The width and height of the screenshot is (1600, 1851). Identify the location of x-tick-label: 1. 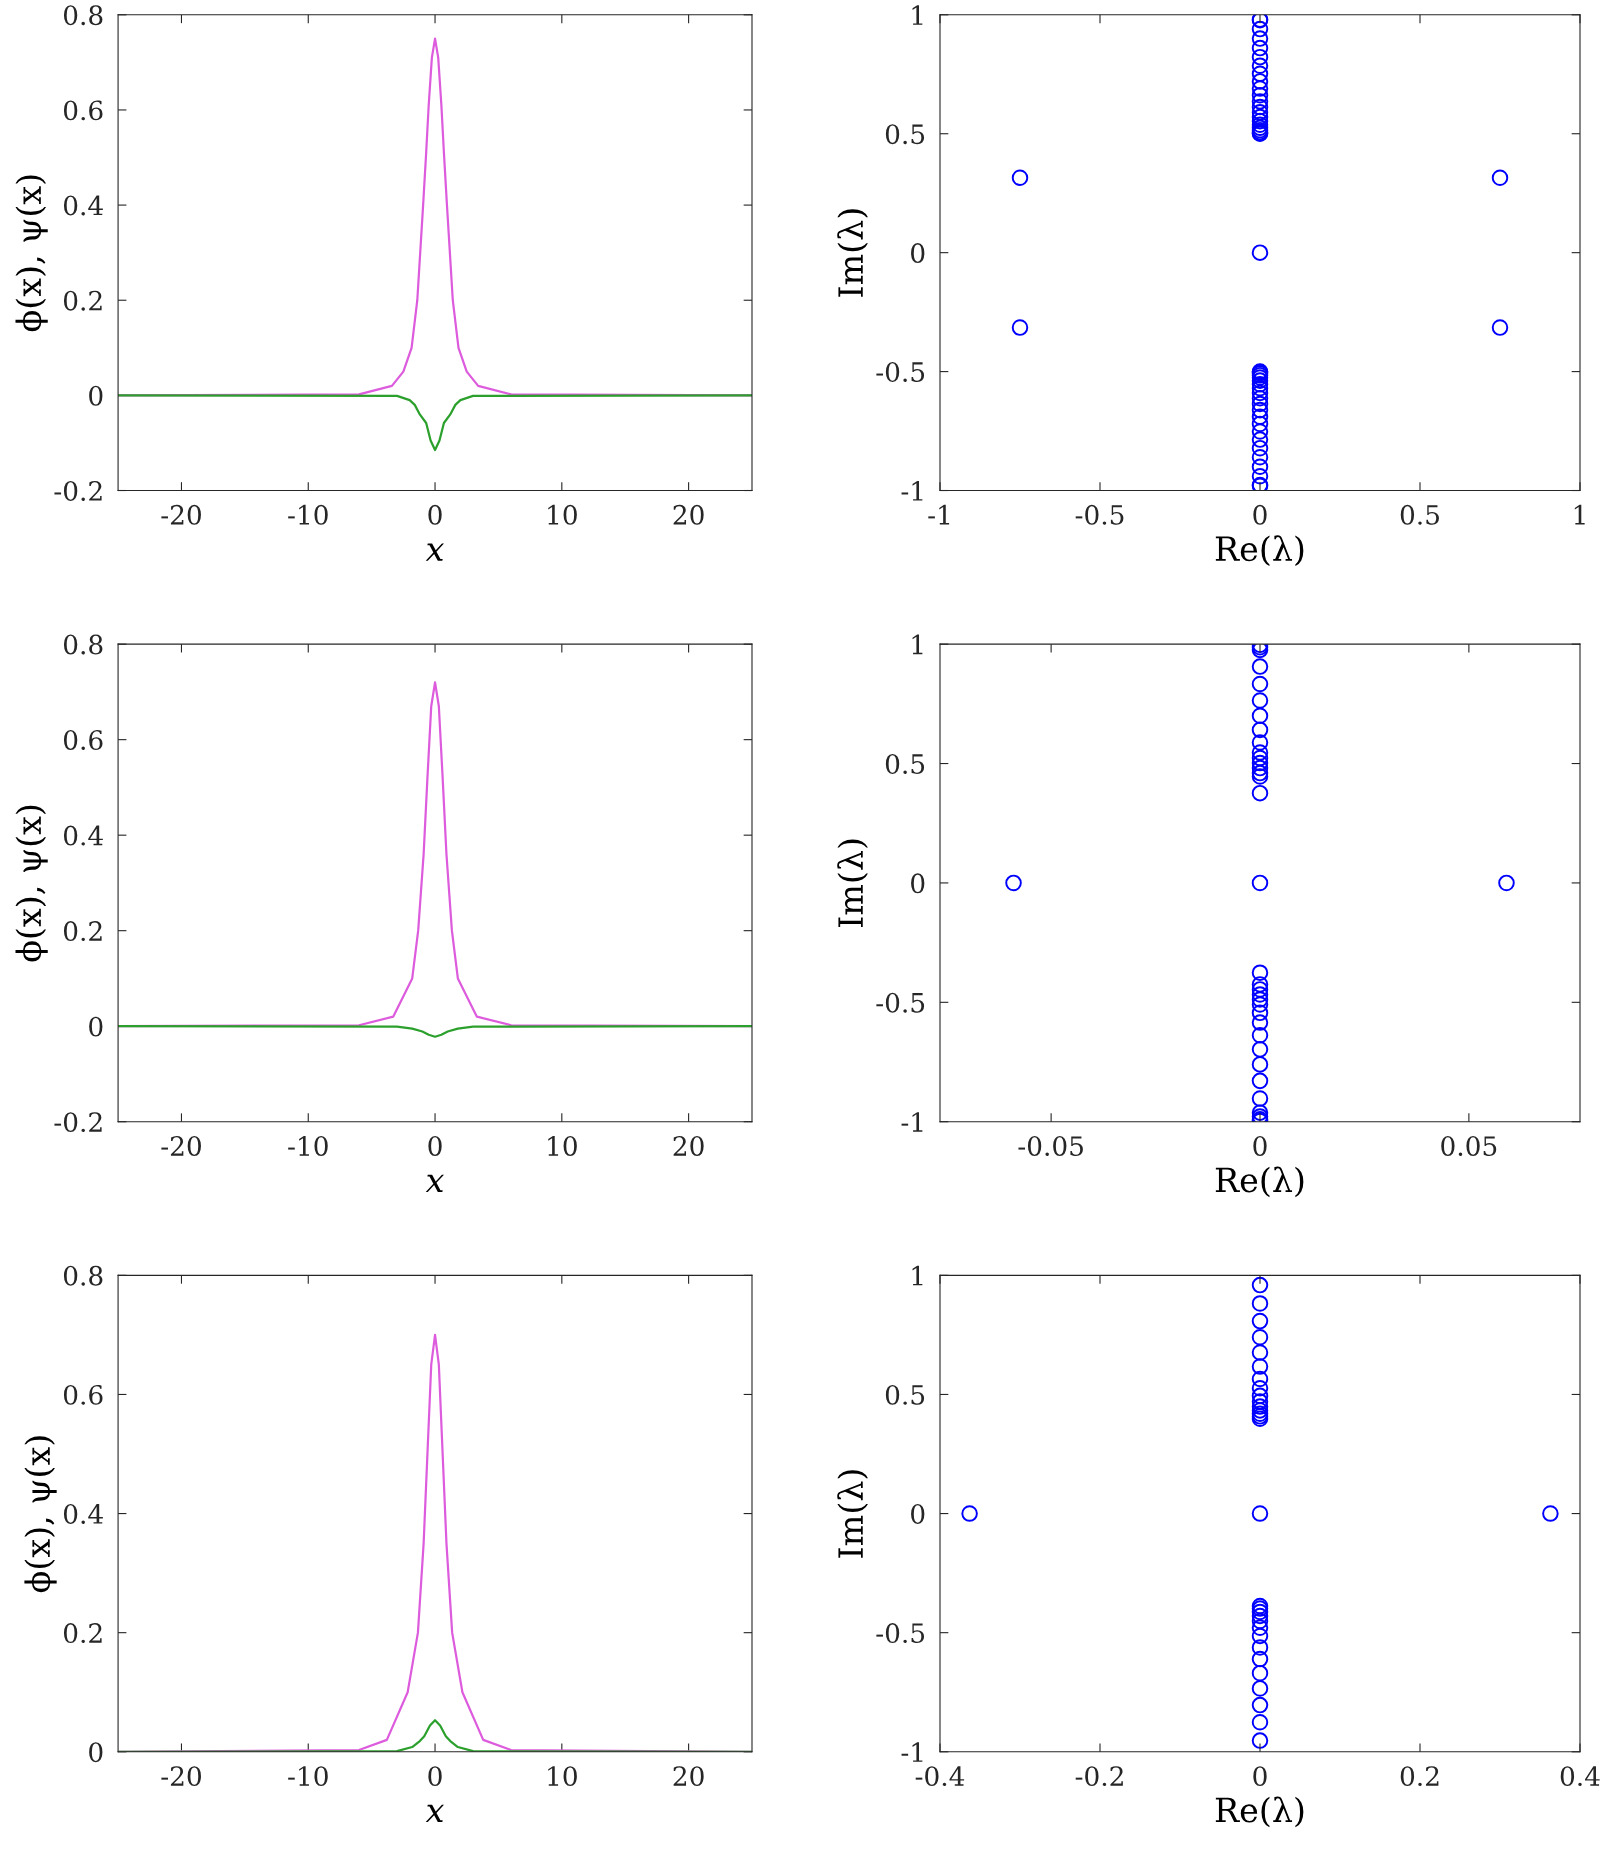
(1579, 514).